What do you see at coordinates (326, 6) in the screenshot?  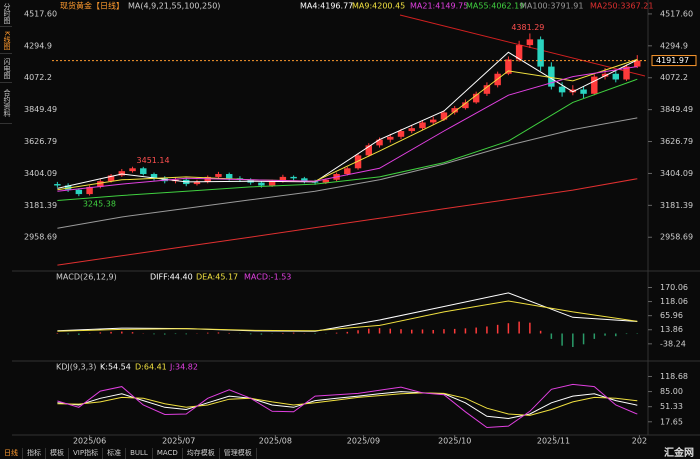 I see `legend-entry: MA4:4196.77` at bounding box center [326, 6].